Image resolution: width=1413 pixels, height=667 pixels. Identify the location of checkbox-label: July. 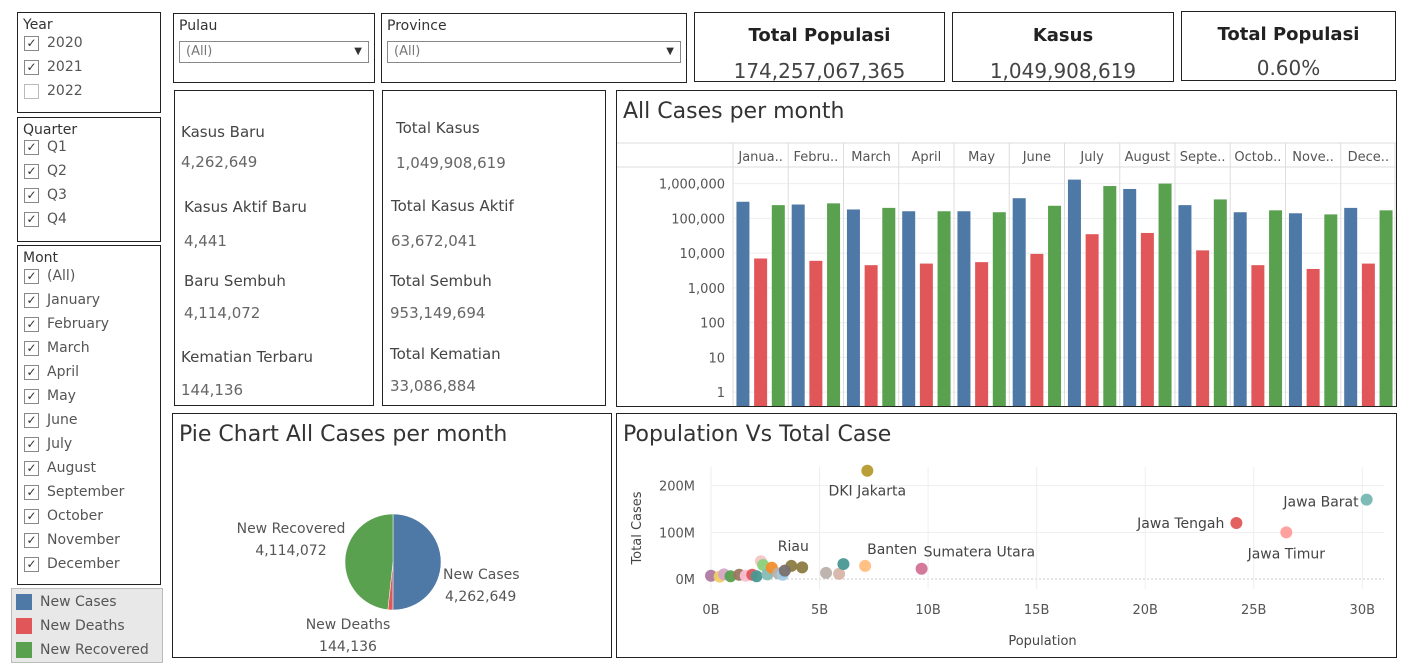
(60, 444).